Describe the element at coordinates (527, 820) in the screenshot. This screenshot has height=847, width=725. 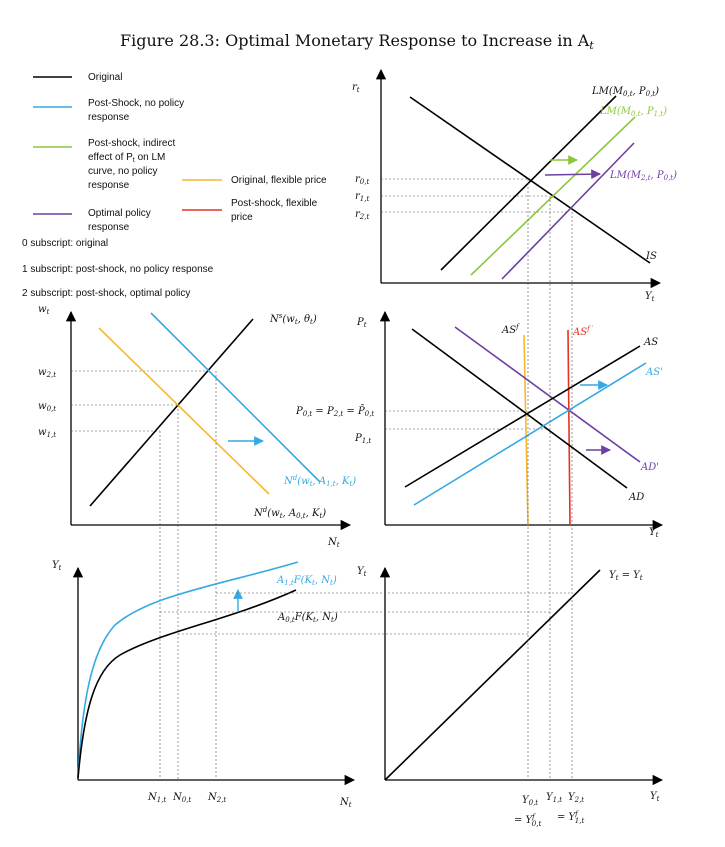
I see `y0f-label: = Yf 0,t` at that location.